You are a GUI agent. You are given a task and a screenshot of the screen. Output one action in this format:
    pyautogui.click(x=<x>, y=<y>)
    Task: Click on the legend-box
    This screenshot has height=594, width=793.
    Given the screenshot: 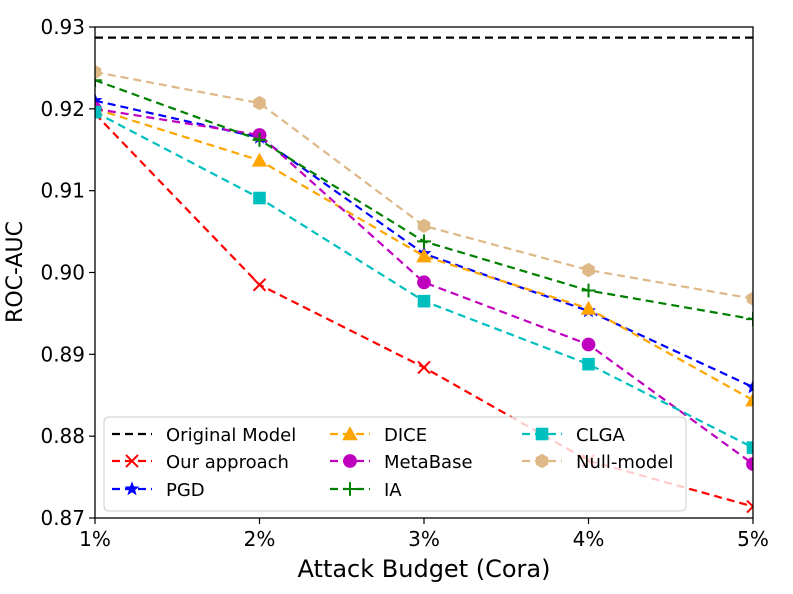 What is the action you would take?
    pyautogui.click(x=395, y=464)
    